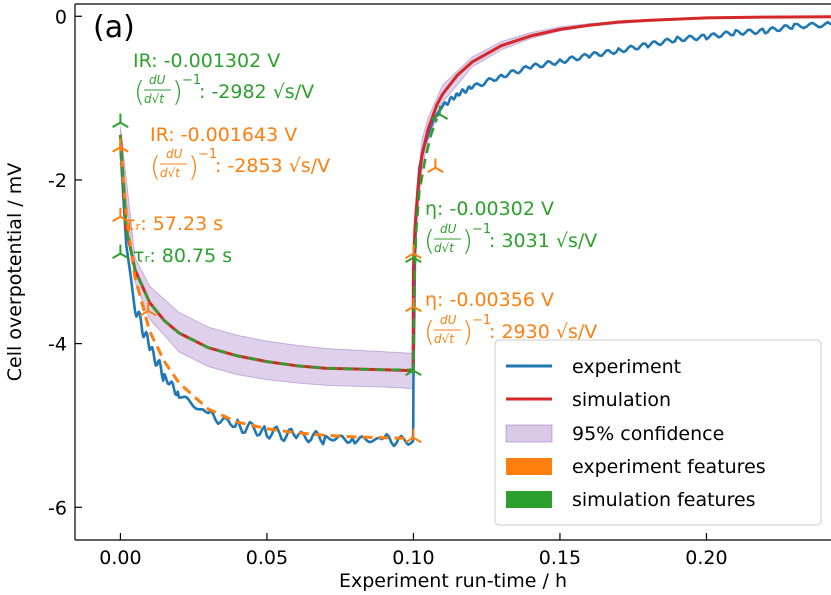 The width and height of the screenshot is (831, 595). What do you see at coordinates (457, 239) in the screenshot?
I see `sim-eta-fraction: ( dU d√t ) −1` at bounding box center [457, 239].